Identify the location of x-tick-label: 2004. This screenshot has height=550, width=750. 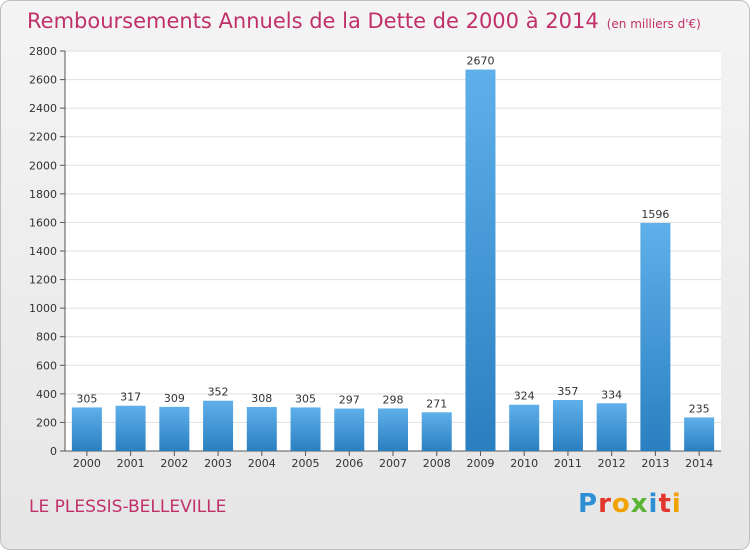
(262, 463).